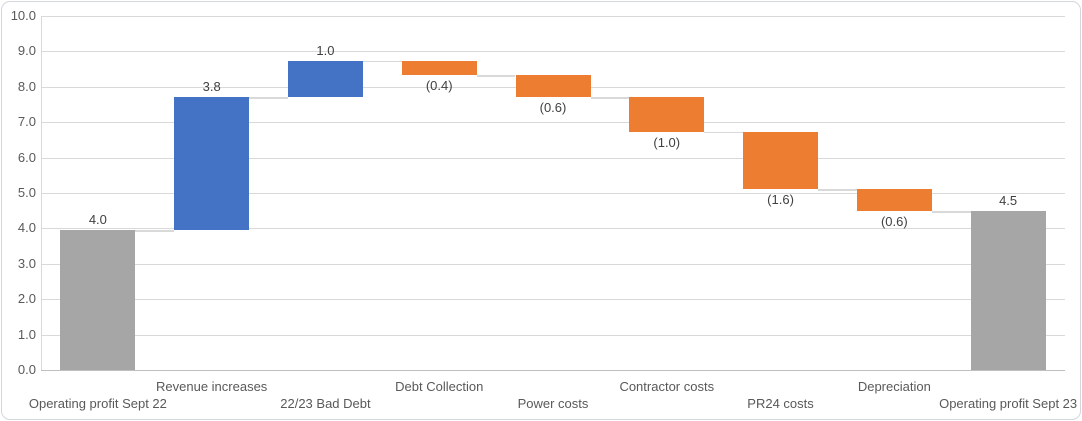  I want to click on bar-pr24-costs, so click(781, 160).